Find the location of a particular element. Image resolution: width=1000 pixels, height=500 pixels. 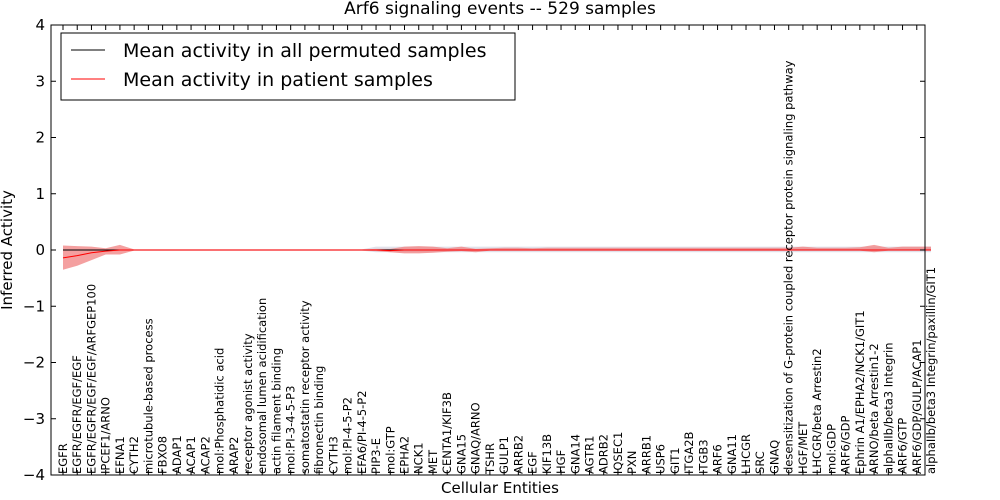

x-tick-label: GNAQ is located at coordinates (775, 457).